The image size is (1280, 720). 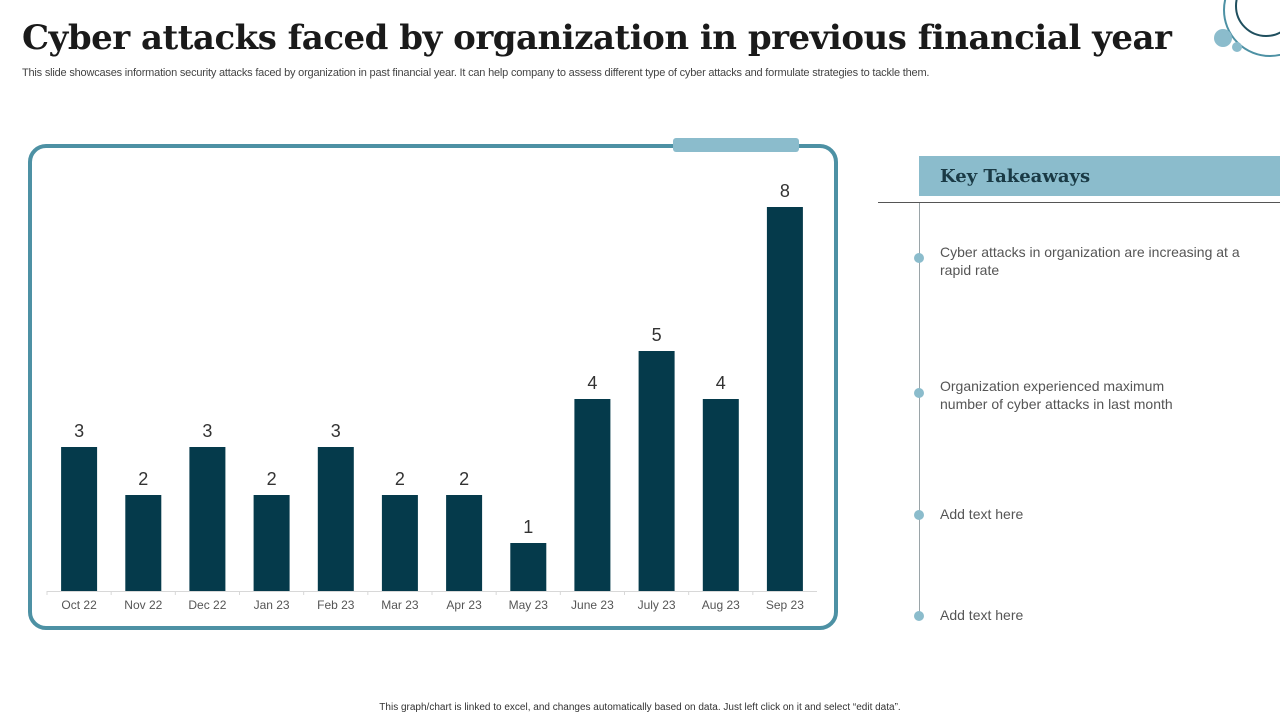 What do you see at coordinates (592, 605) in the screenshot?
I see `x-tick-label: June 23` at bounding box center [592, 605].